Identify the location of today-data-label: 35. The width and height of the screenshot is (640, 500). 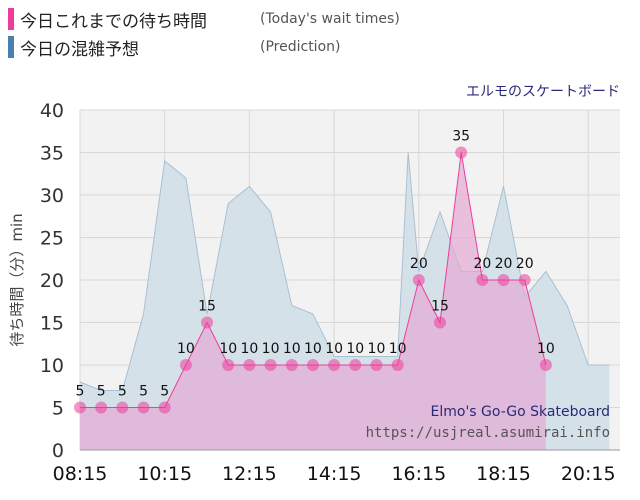
(461, 137).